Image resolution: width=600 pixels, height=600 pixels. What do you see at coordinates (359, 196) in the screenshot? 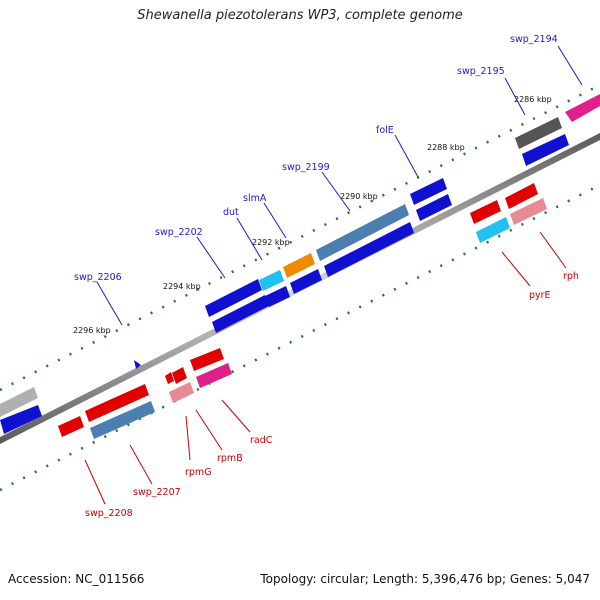
I see `kbp-label: 2290 kbp` at bounding box center [359, 196].